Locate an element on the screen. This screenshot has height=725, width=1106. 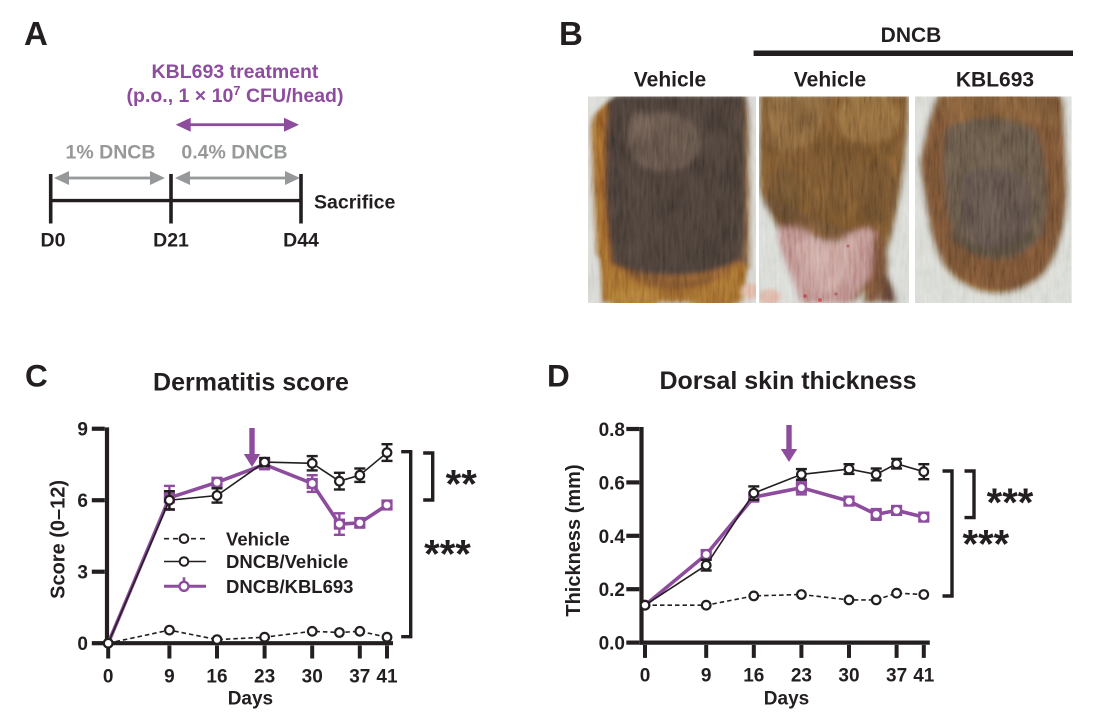
svg-text: 0.0 is located at coordinates (612, 644).